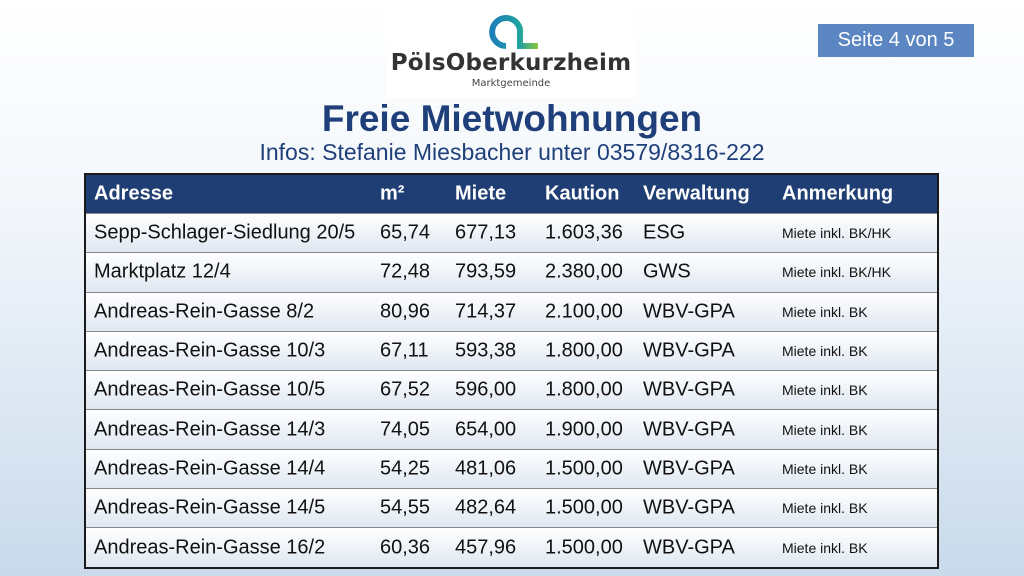 The width and height of the screenshot is (1024, 576). I want to click on cell-address: Marktplatz 12/4, so click(162, 271).